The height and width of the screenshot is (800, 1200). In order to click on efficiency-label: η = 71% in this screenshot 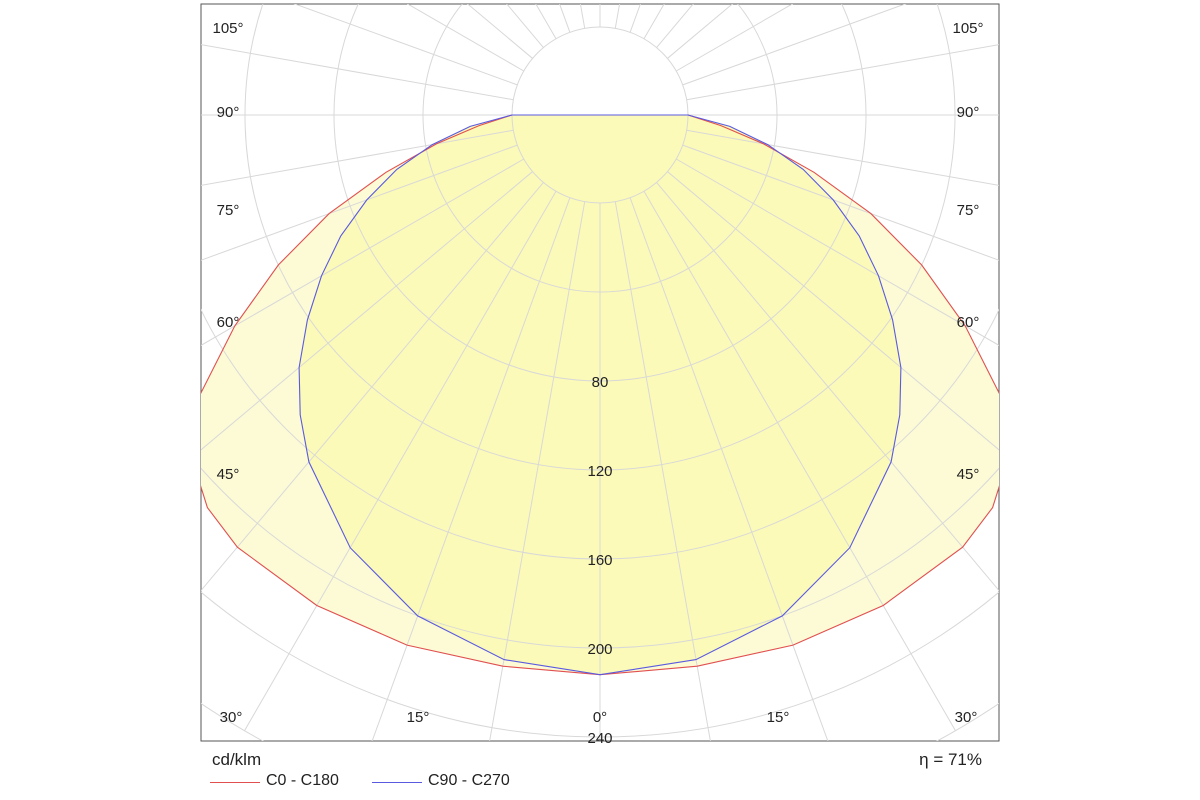, I will do `click(950, 759)`.